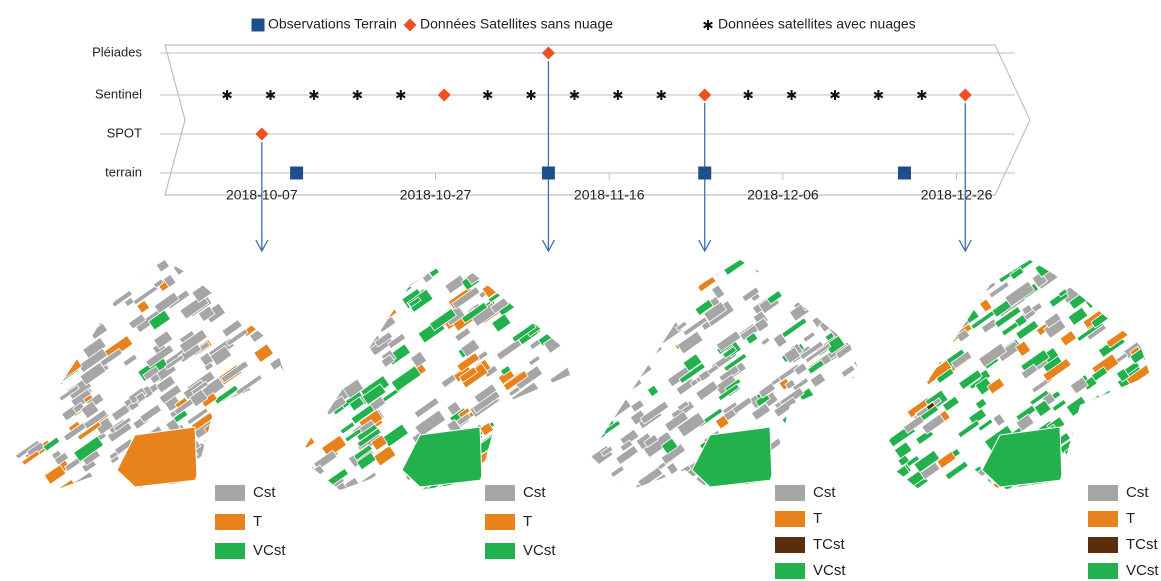  What do you see at coordinates (118, 93) in the screenshot?
I see `row-label: Sentinel` at bounding box center [118, 93].